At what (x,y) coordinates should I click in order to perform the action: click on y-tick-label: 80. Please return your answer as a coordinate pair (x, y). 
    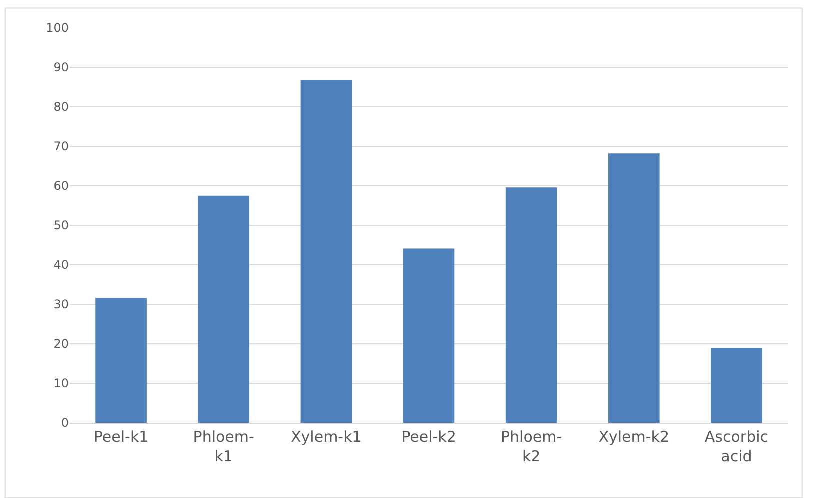
    Looking at the image, I should click on (61, 107).